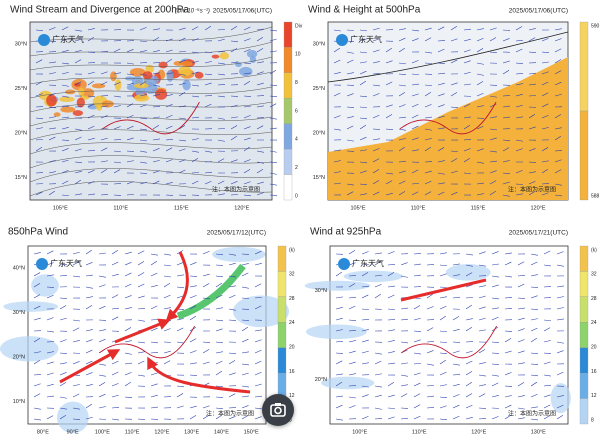  What do you see at coordinates (43, 432) in the screenshot?
I see `lon-label: 80°E` at bounding box center [43, 432].